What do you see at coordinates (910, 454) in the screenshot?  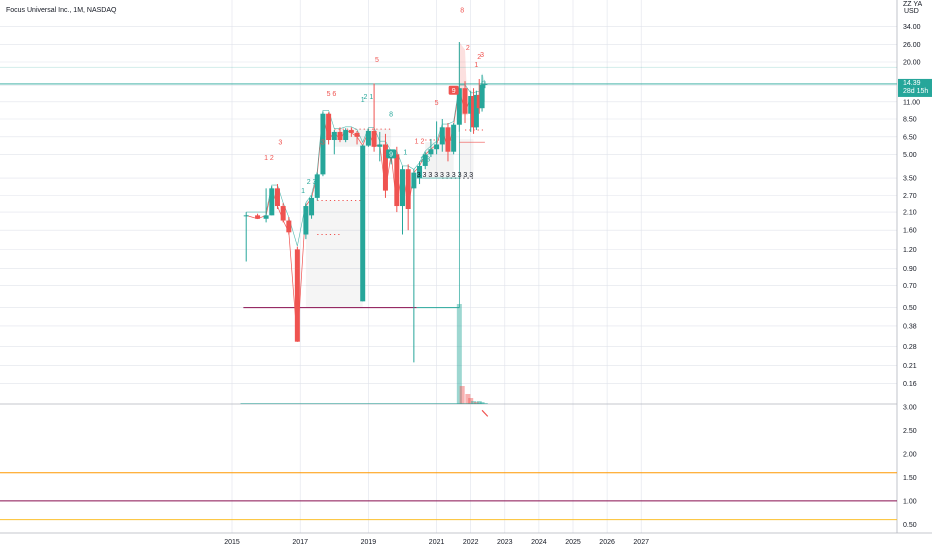 I see `indicator-tick-label: 2.00` at bounding box center [910, 454].